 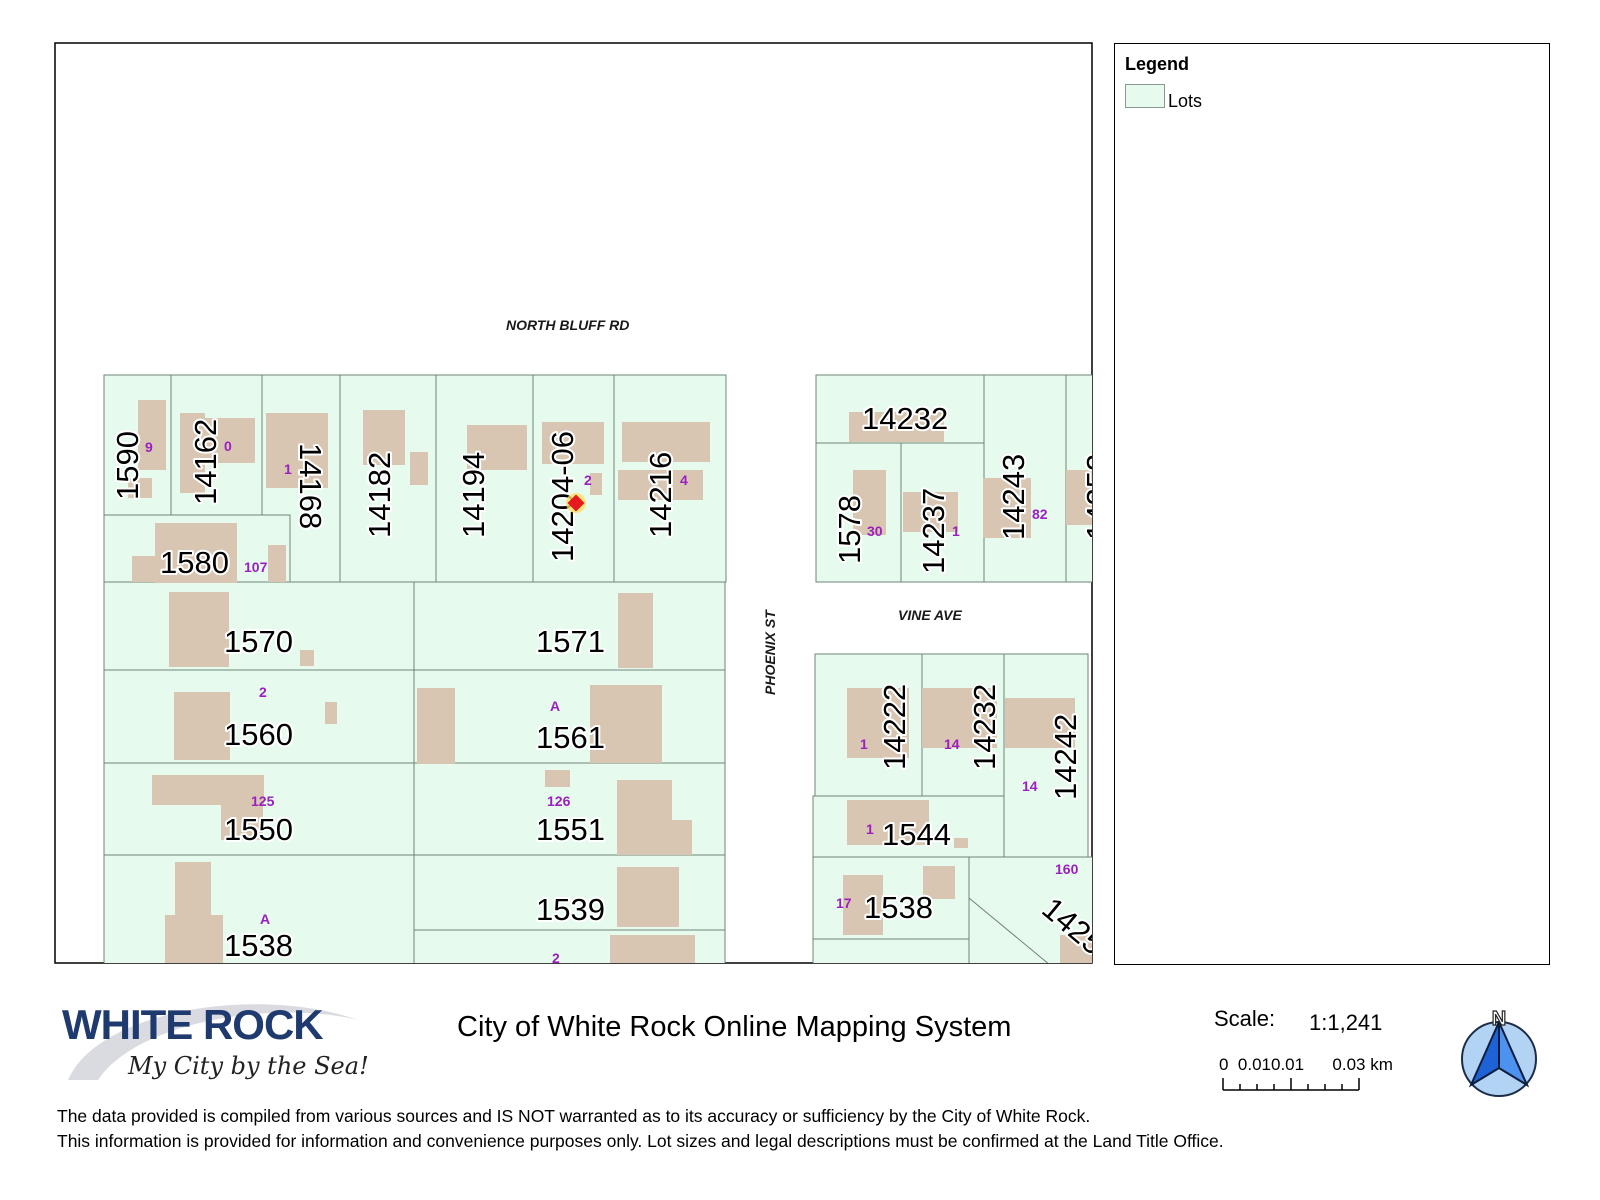 What do you see at coordinates (256, 567) in the screenshot?
I see `unit-label: 107` at bounding box center [256, 567].